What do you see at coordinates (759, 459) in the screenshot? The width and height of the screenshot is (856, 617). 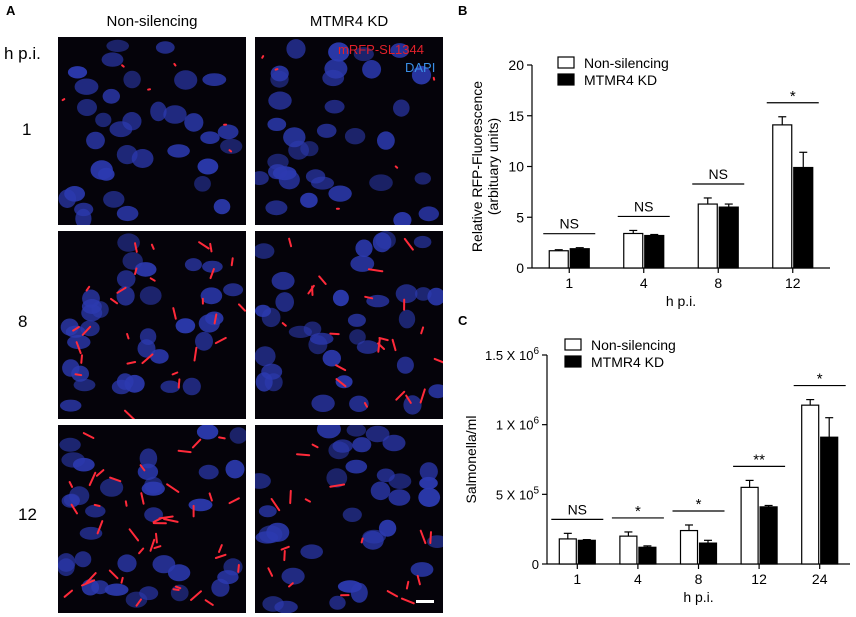 I see `significance-label: **` at bounding box center [759, 459].